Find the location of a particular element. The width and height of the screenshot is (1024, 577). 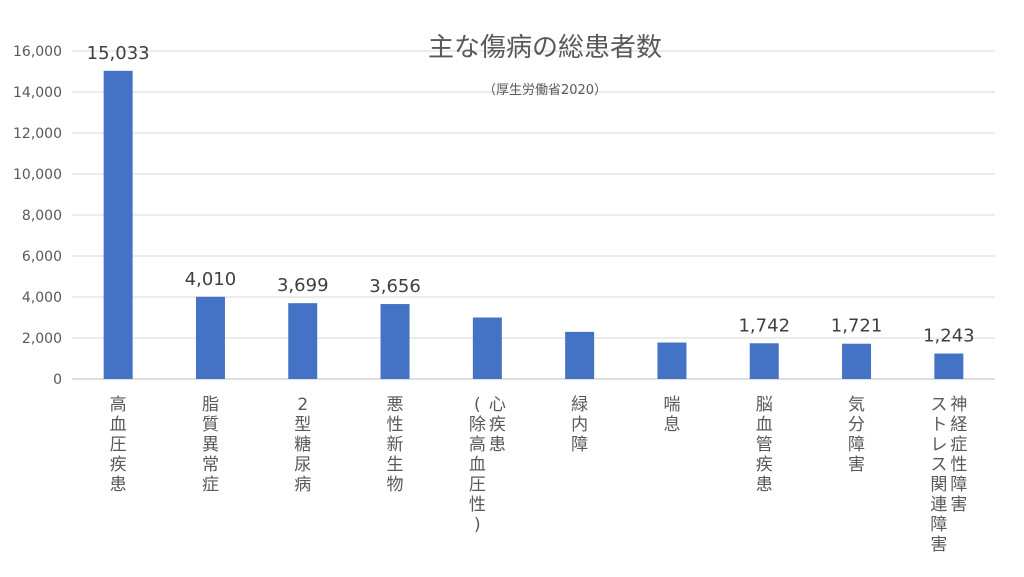

category-label-text: 心疾患 is located at coordinates (497, 425).